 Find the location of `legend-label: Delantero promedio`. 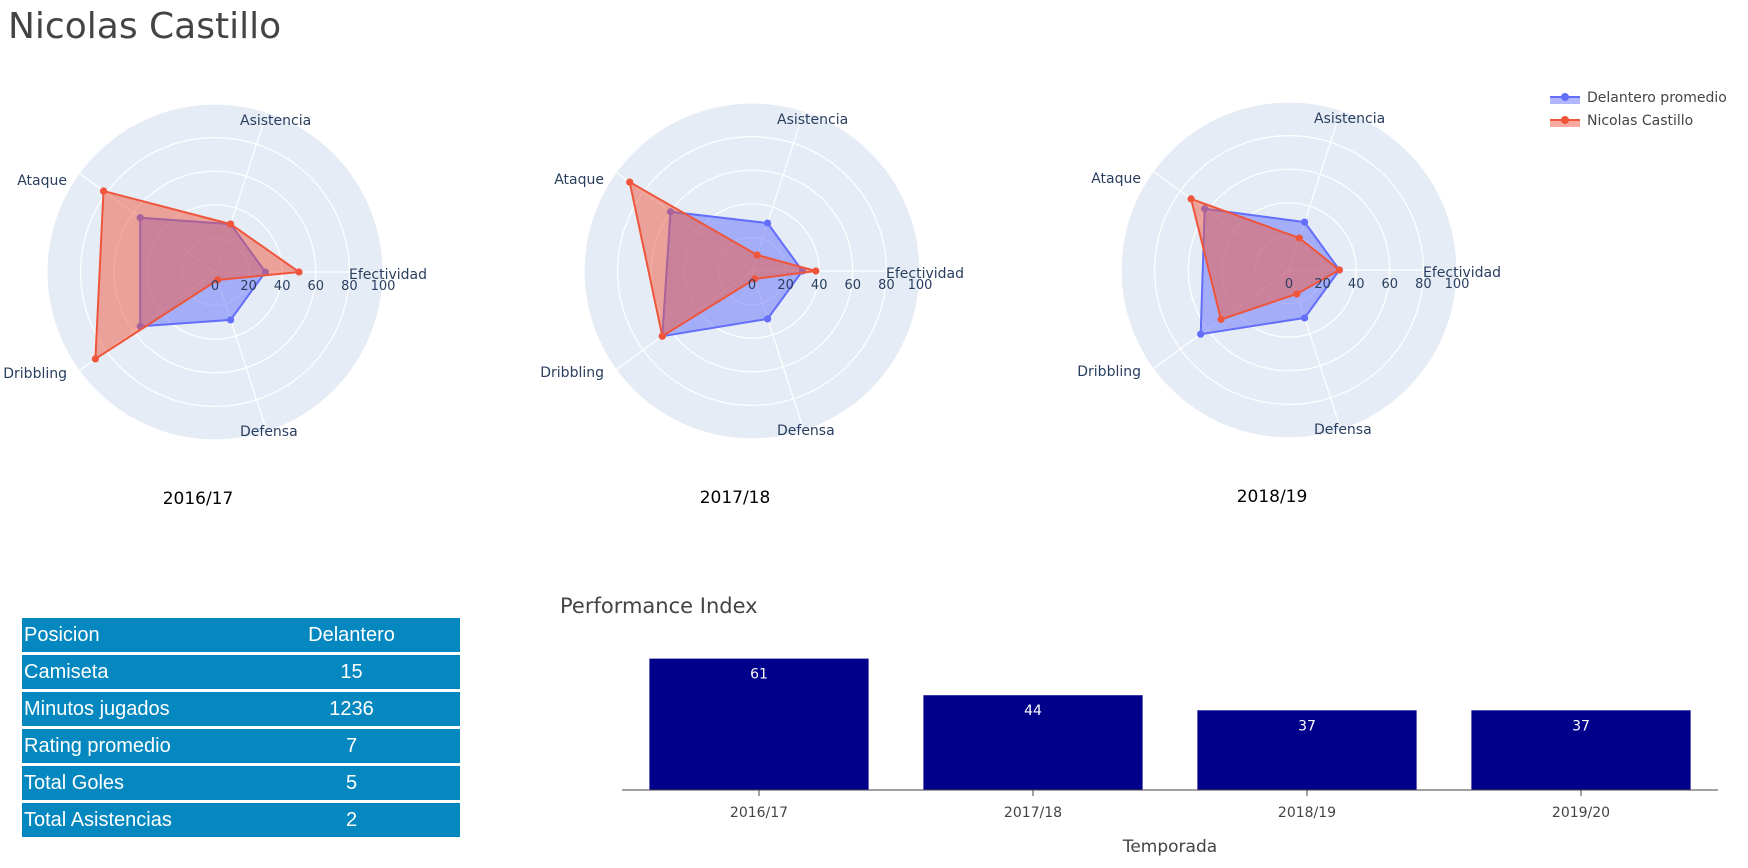

legend-label: Delantero promedio is located at coordinates (1657, 97).